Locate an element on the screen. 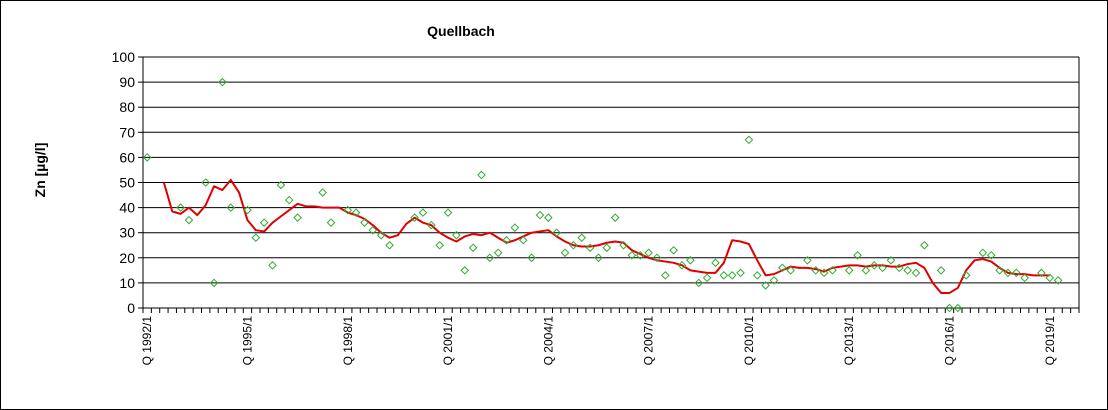 Image resolution: width=1108 pixels, height=410 pixels. x-tick-label: Q 2001/1 is located at coordinates (448, 341).